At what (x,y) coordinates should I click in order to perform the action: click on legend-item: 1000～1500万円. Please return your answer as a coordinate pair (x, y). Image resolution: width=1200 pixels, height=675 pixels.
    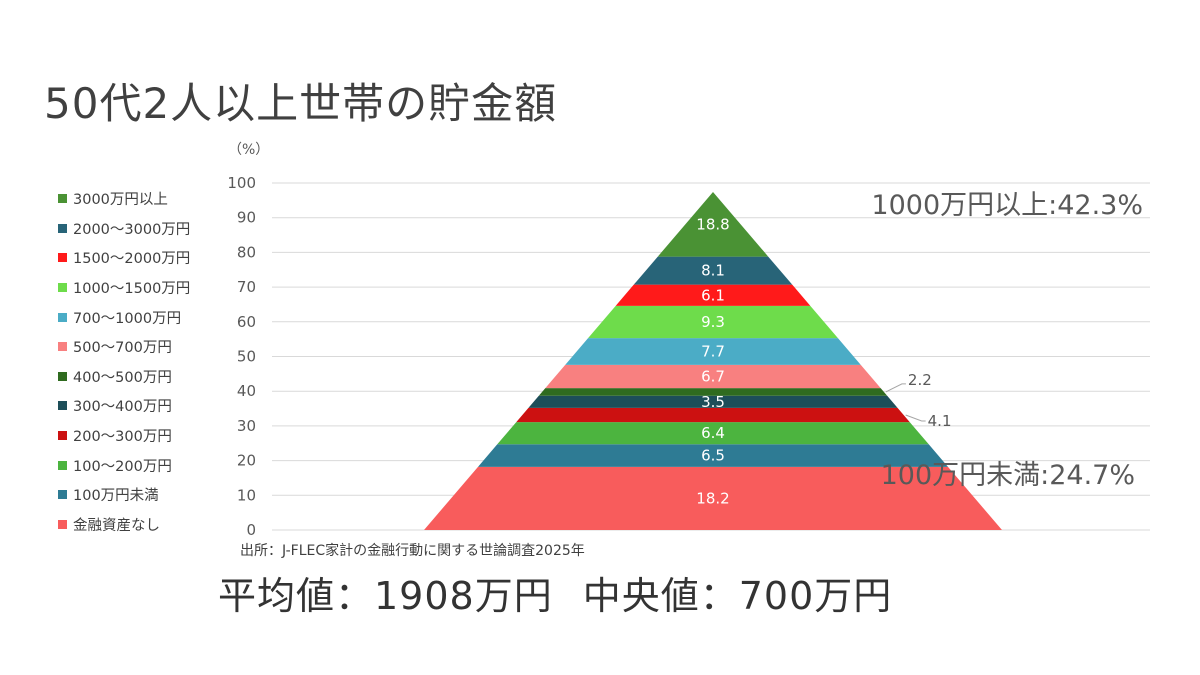
    Looking at the image, I should click on (124, 288).